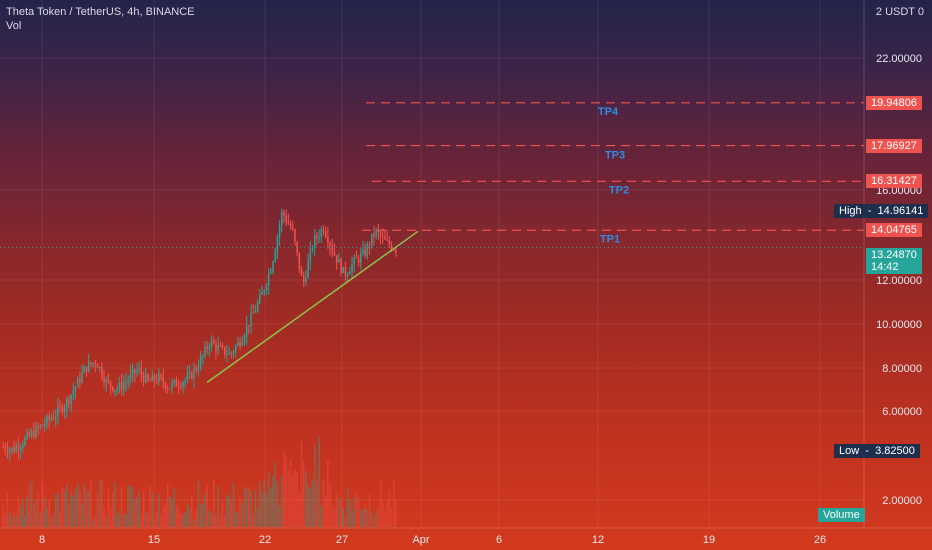  What do you see at coordinates (902, 369) in the screenshot?
I see `y-tick-label: 8.00000` at bounding box center [902, 369].